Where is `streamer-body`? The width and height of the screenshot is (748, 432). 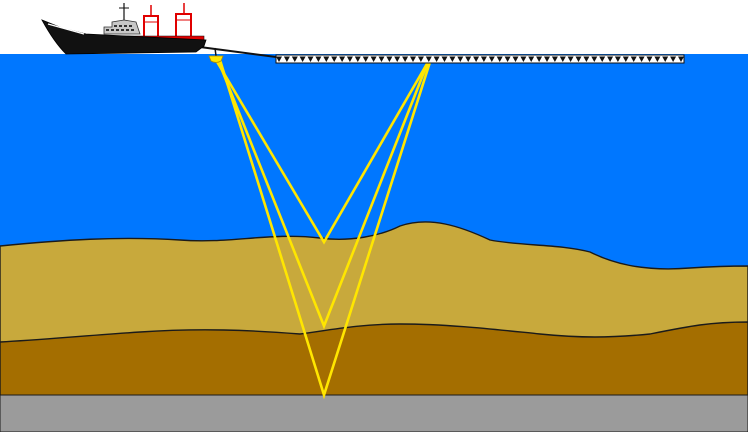
streamer-body is located at coordinates (480, 59).